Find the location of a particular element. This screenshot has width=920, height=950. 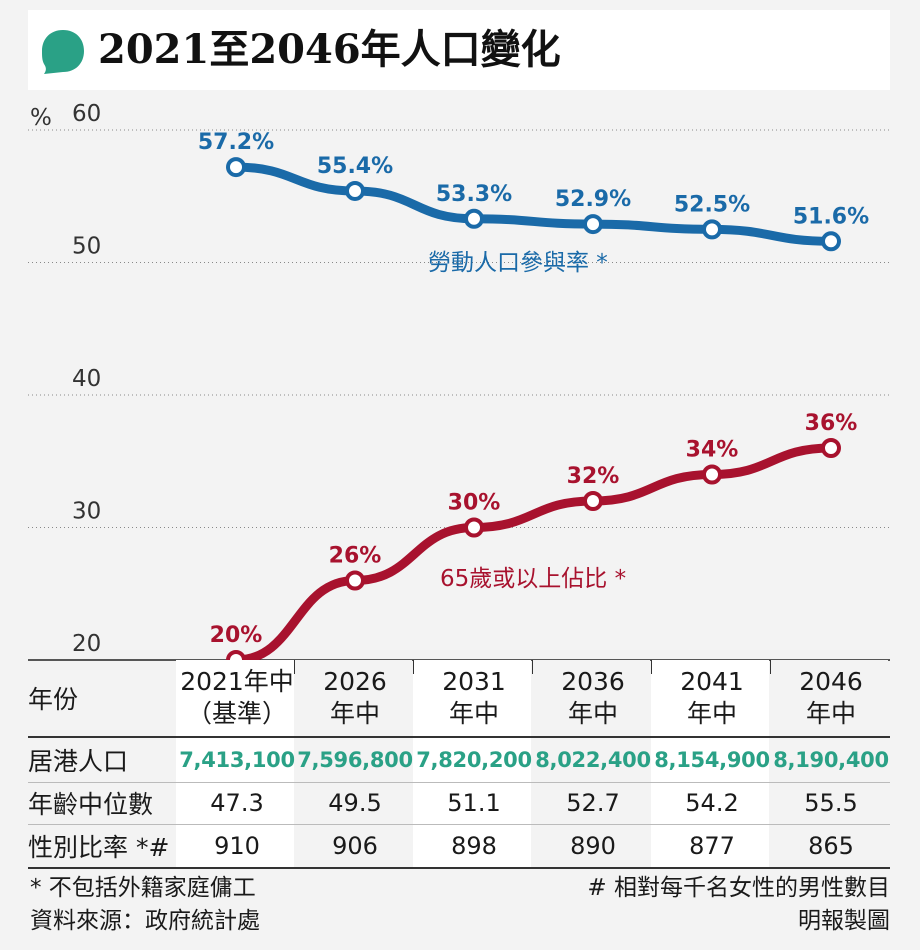

sex-ratio-cell: 906 is located at coordinates (355, 846).